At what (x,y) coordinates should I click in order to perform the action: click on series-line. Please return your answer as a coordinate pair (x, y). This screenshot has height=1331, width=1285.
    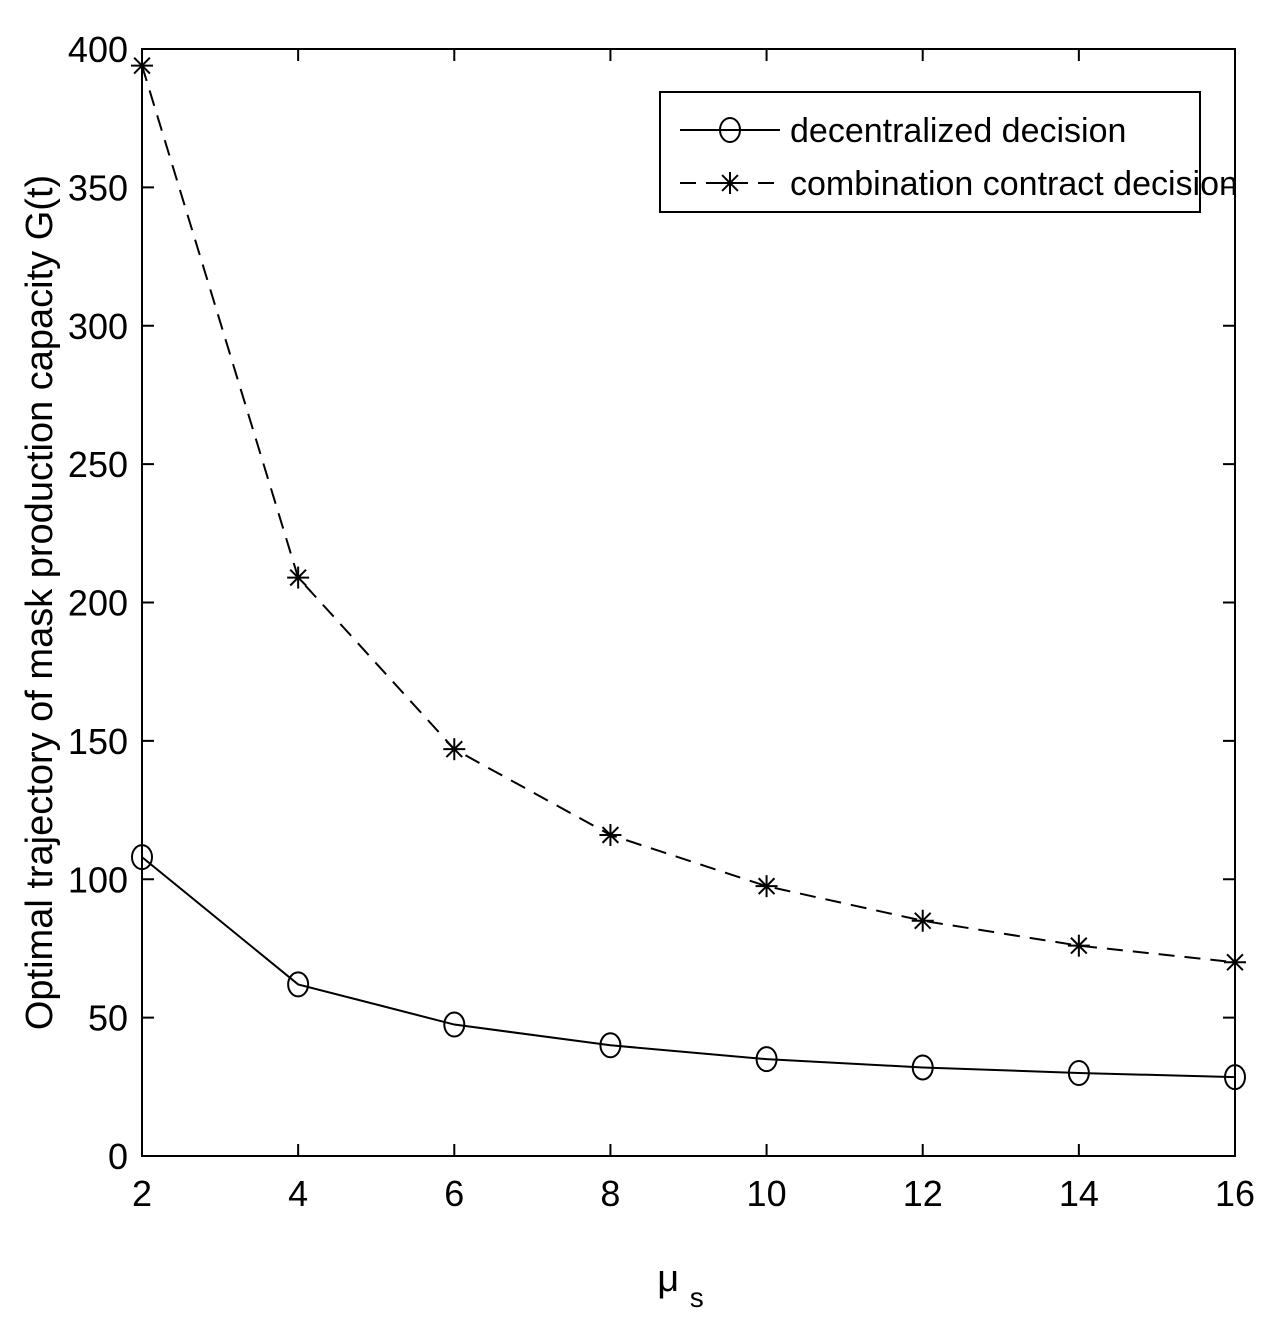
    Looking at the image, I should click on (688, 967).